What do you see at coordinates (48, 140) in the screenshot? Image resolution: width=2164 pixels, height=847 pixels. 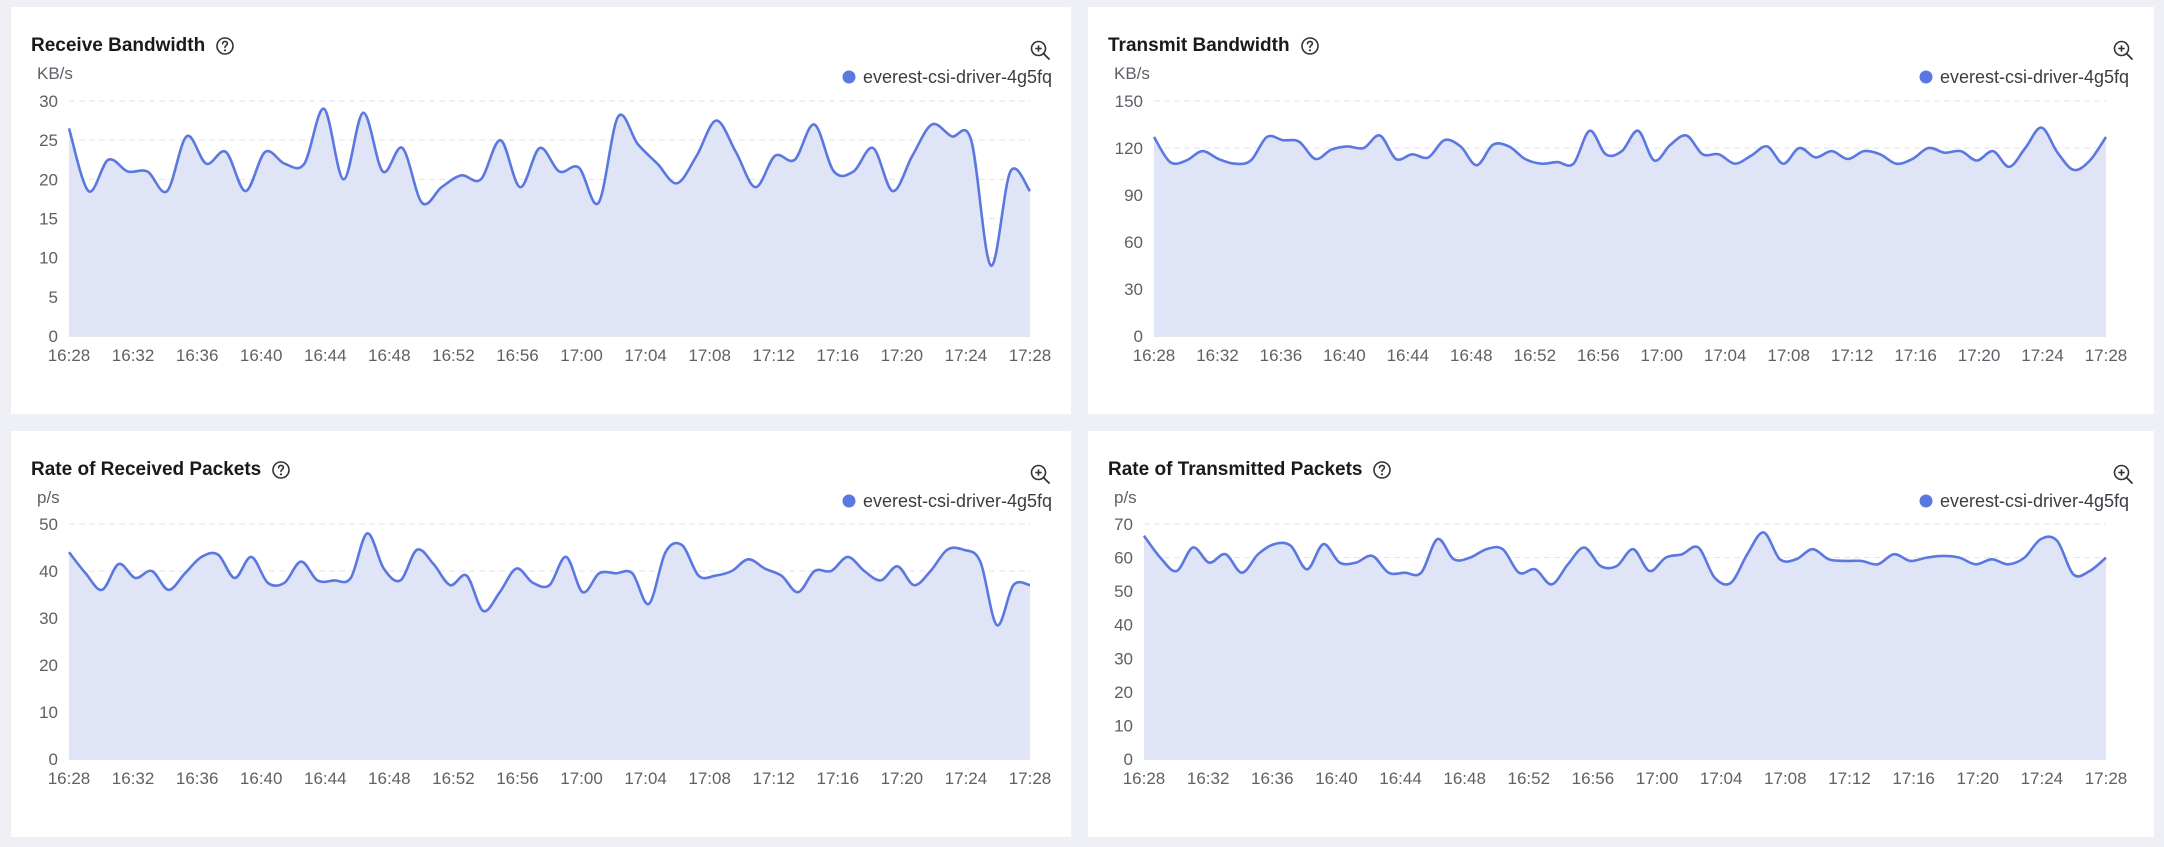 I see `y-tick-label: 25` at bounding box center [48, 140].